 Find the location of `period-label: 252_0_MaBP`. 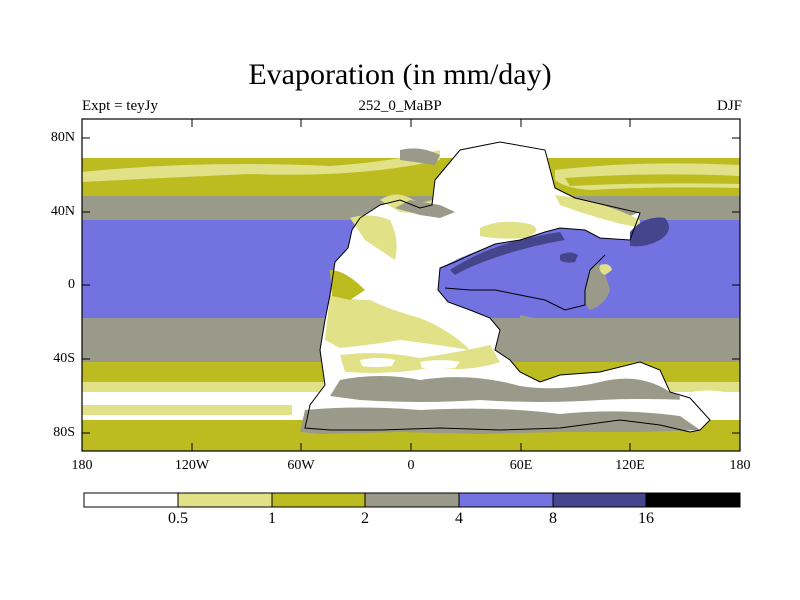

period-label: 252_0_MaBP is located at coordinates (400, 106).